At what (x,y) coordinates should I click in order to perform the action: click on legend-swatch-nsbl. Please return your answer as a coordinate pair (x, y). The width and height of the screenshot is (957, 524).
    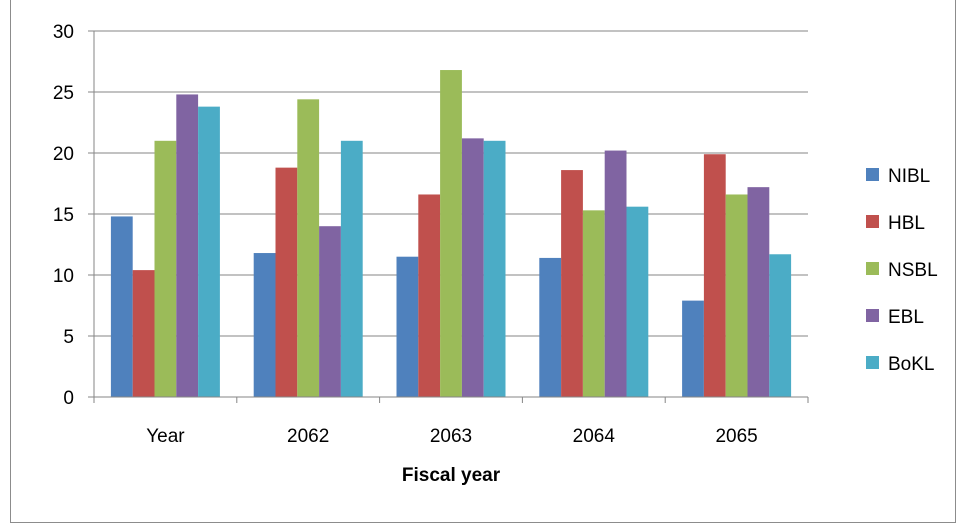
    Looking at the image, I should click on (872, 268).